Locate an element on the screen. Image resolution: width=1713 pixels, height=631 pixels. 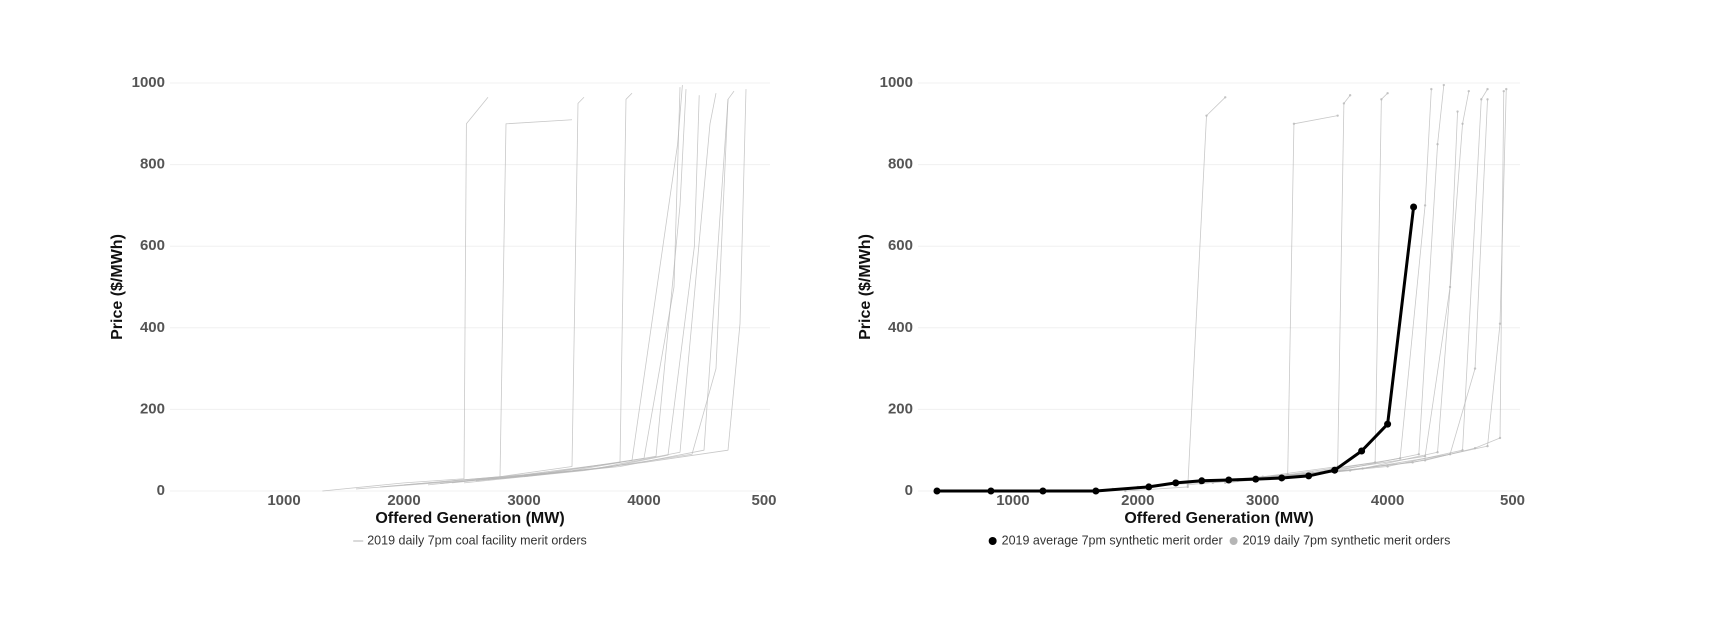
y-tick-label: 0 is located at coordinates (161, 490).